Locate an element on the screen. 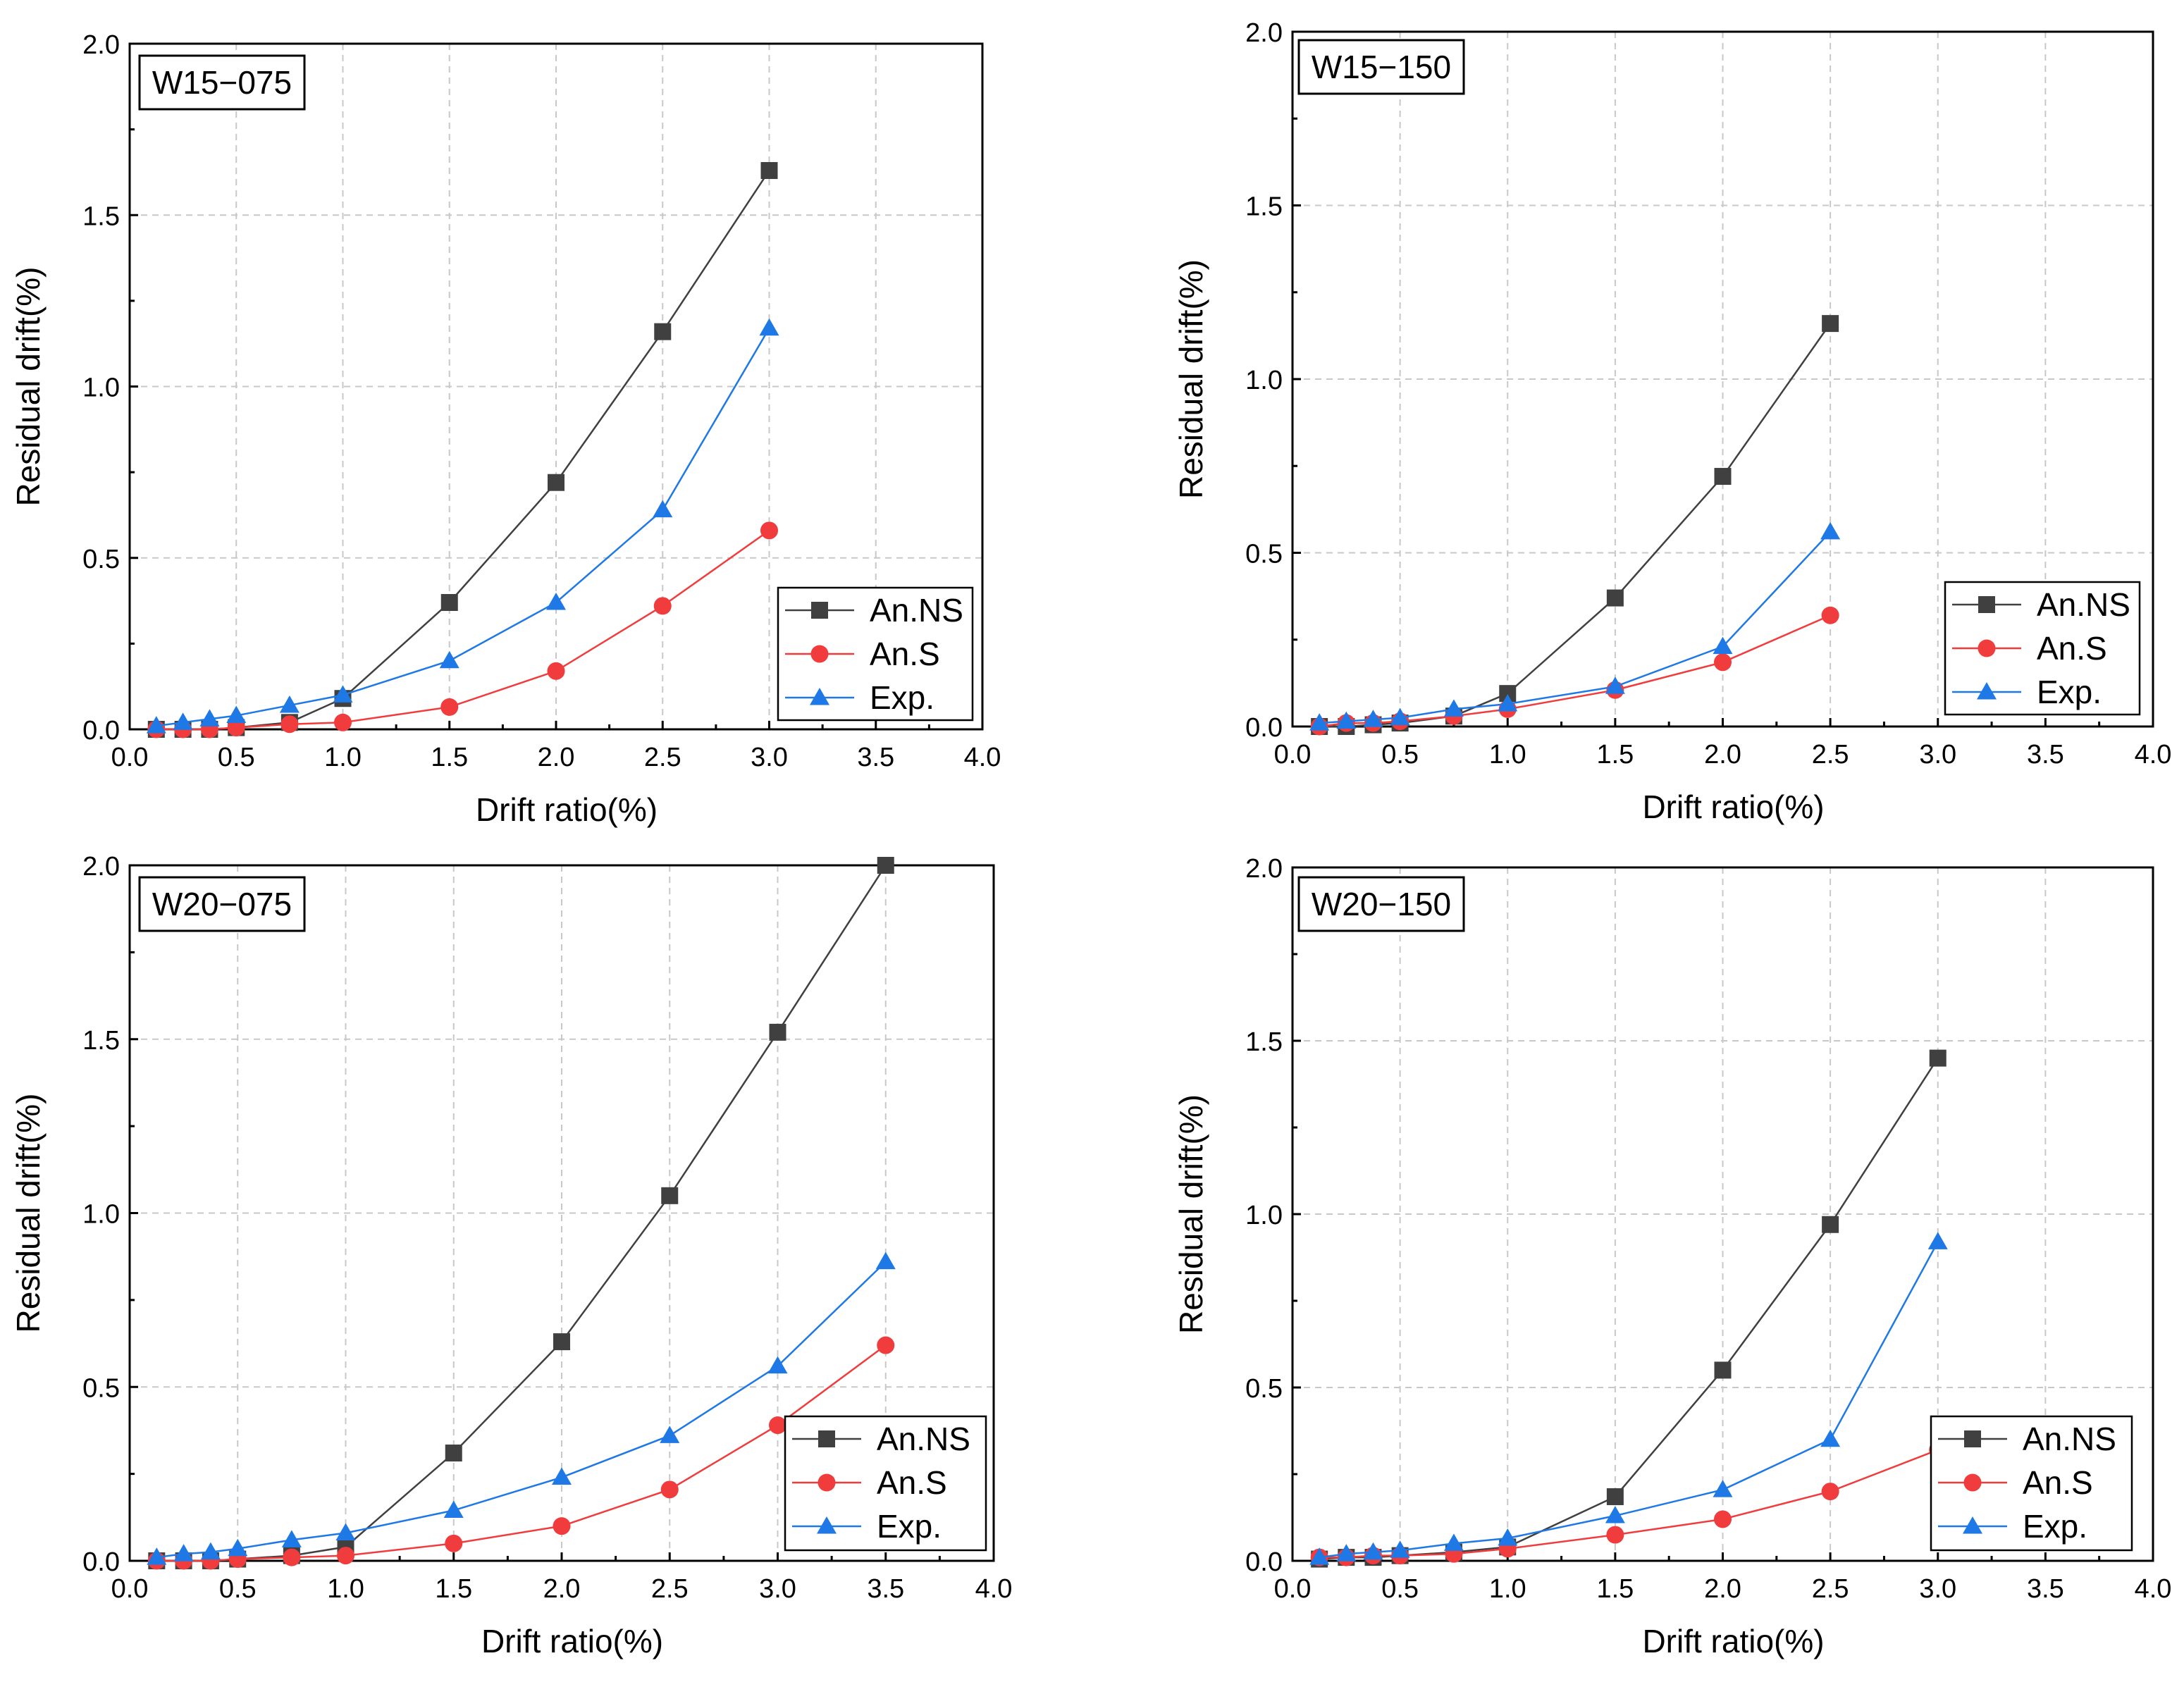  x-tick-label: 3.0 is located at coordinates (770, 757).